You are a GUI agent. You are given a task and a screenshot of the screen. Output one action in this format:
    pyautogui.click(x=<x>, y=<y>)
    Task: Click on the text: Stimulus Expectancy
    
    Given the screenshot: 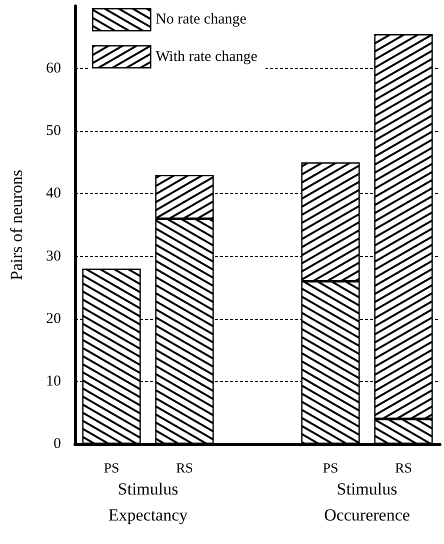 What is the action you would take?
    pyautogui.click(x=148, y=502)
    